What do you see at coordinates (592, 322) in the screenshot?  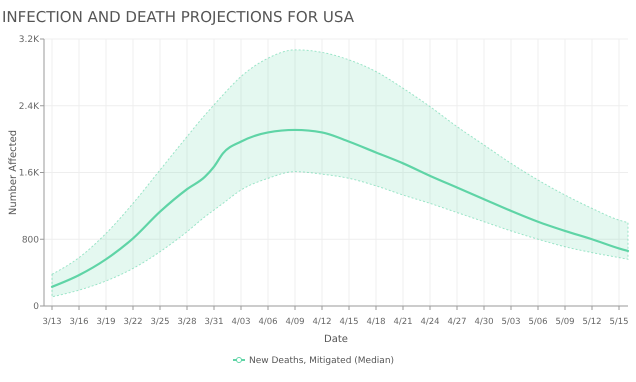 I see `x-tick-label: 5/12` at bounding box center [592, 322].